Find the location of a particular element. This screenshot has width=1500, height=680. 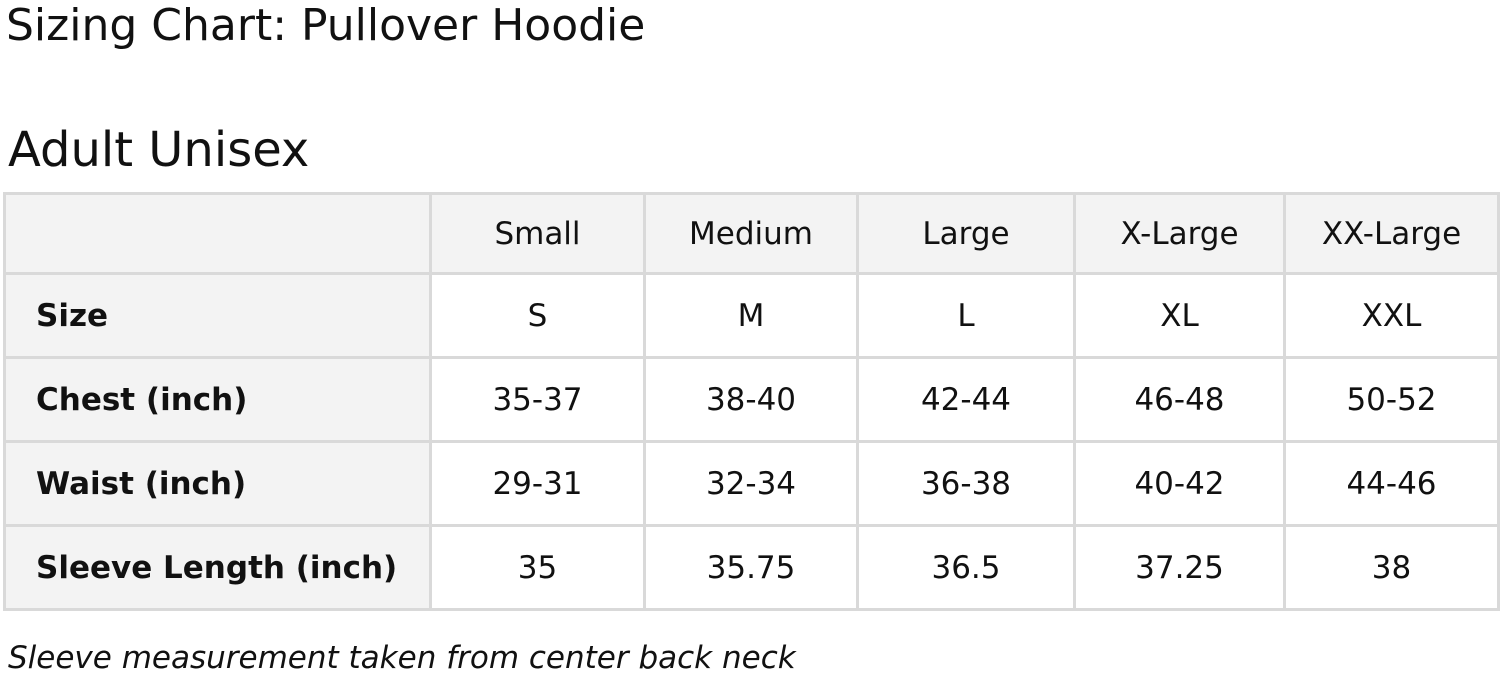

table-cell: 35.75 is located at coordinates (751, 567).